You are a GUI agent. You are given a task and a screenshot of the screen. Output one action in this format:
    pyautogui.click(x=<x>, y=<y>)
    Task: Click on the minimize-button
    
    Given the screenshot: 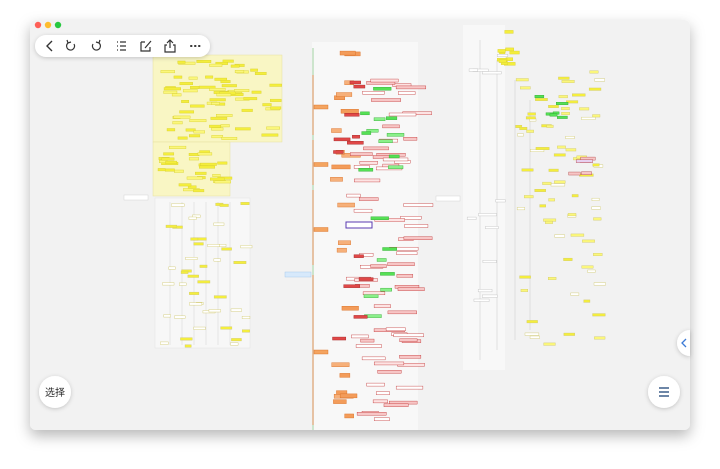 What is the action you would take?
    pyautogui.click(x=48, y=25)
    